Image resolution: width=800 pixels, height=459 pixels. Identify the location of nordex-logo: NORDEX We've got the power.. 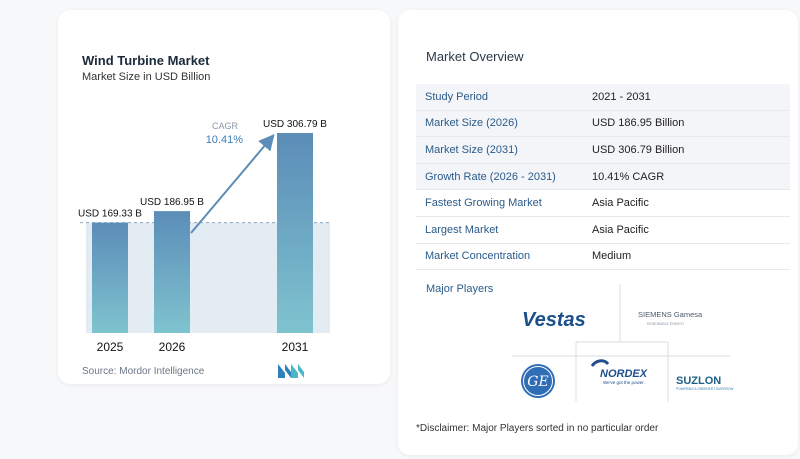
(619, 372).